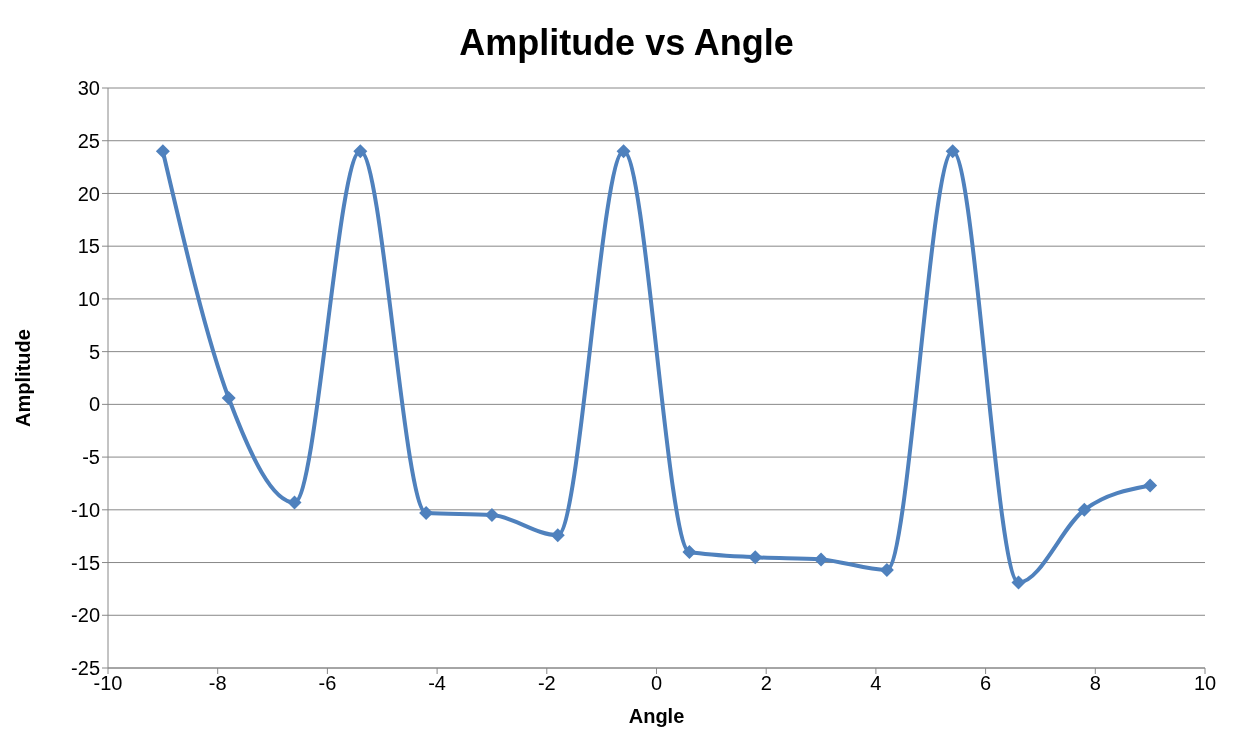 This screenshot has width=1253, height=755. I want to click on y-tick-label: 15, so click(88, 246).